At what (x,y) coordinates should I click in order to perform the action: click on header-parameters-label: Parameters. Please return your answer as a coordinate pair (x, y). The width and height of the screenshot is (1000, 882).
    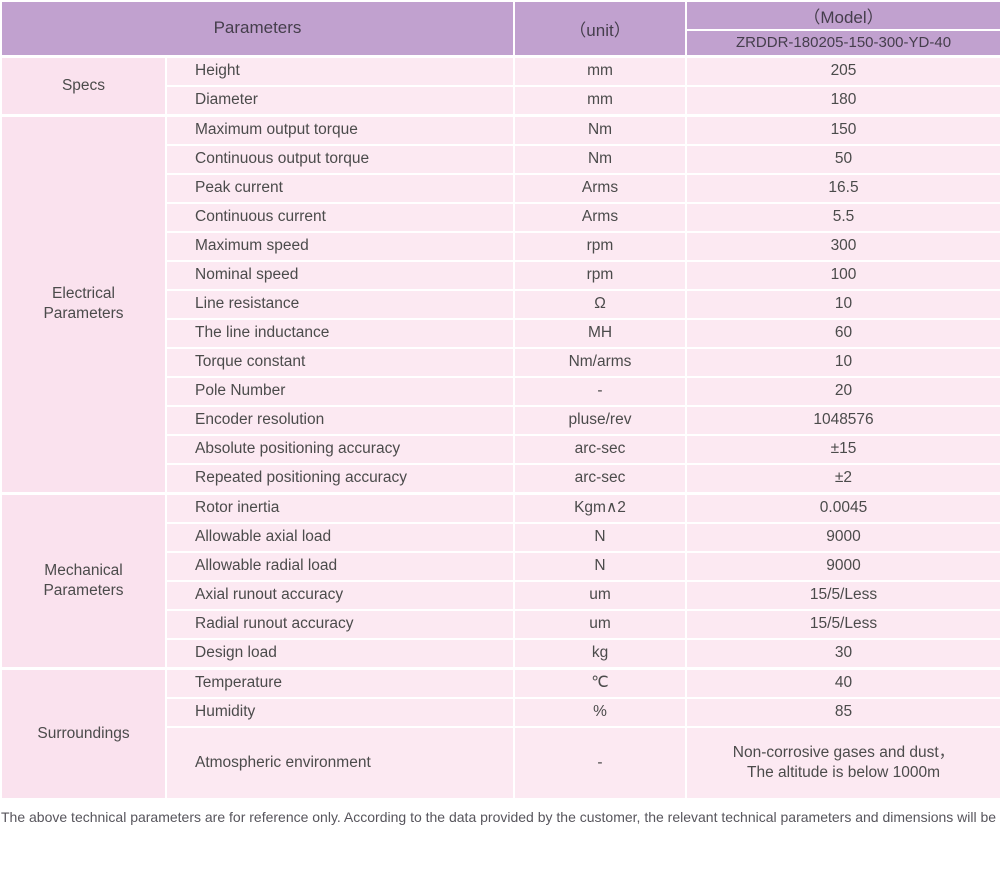
    Looking at the image, I should click on (257, 28).